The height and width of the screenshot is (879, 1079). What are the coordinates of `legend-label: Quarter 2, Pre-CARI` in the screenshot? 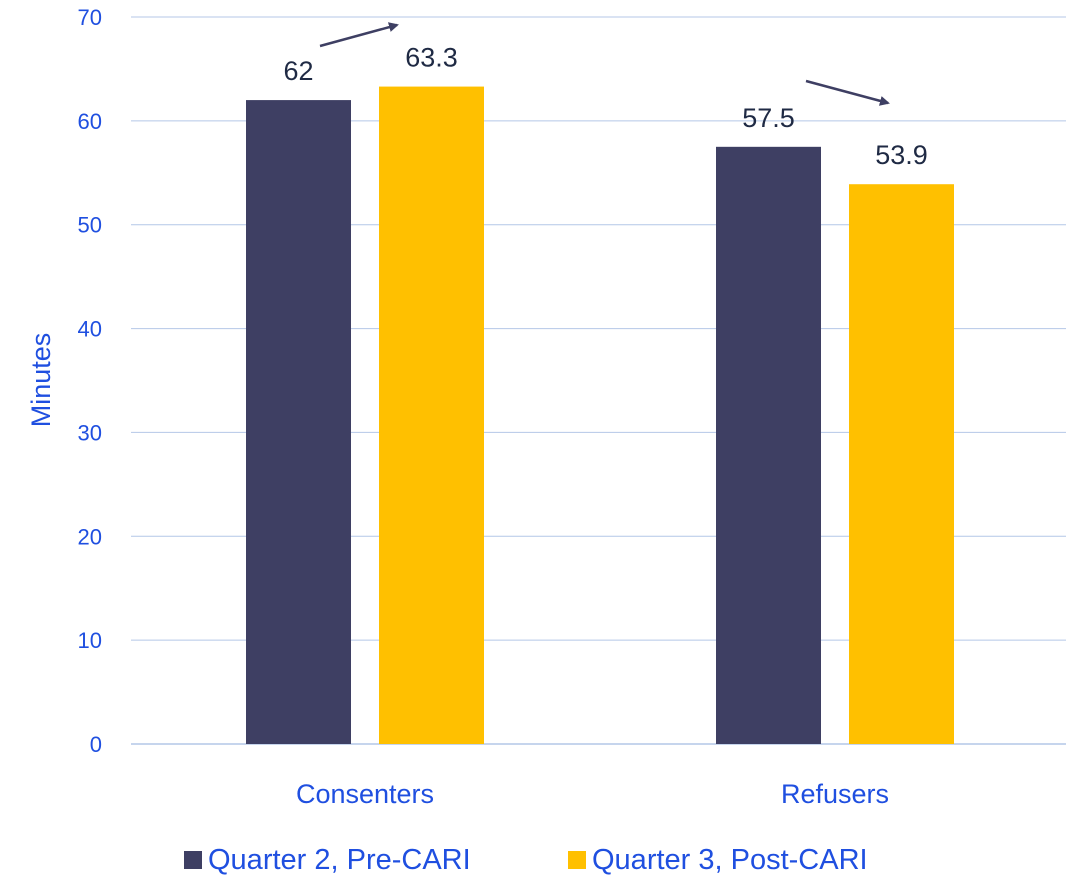 It's located at (339, 860).